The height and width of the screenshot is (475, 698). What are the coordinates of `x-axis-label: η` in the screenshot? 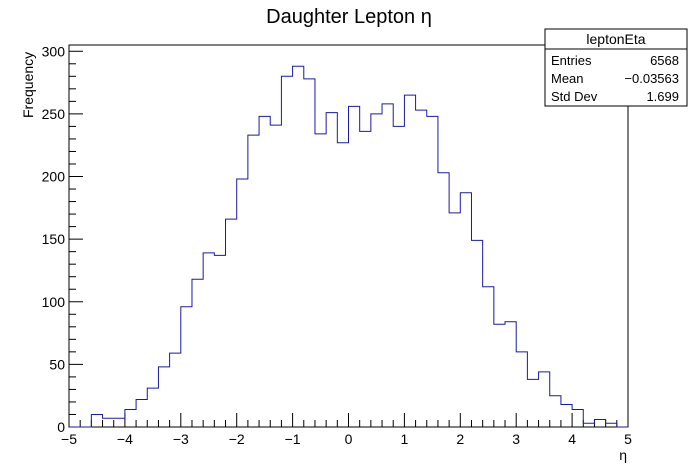 It's located at (623, 455).